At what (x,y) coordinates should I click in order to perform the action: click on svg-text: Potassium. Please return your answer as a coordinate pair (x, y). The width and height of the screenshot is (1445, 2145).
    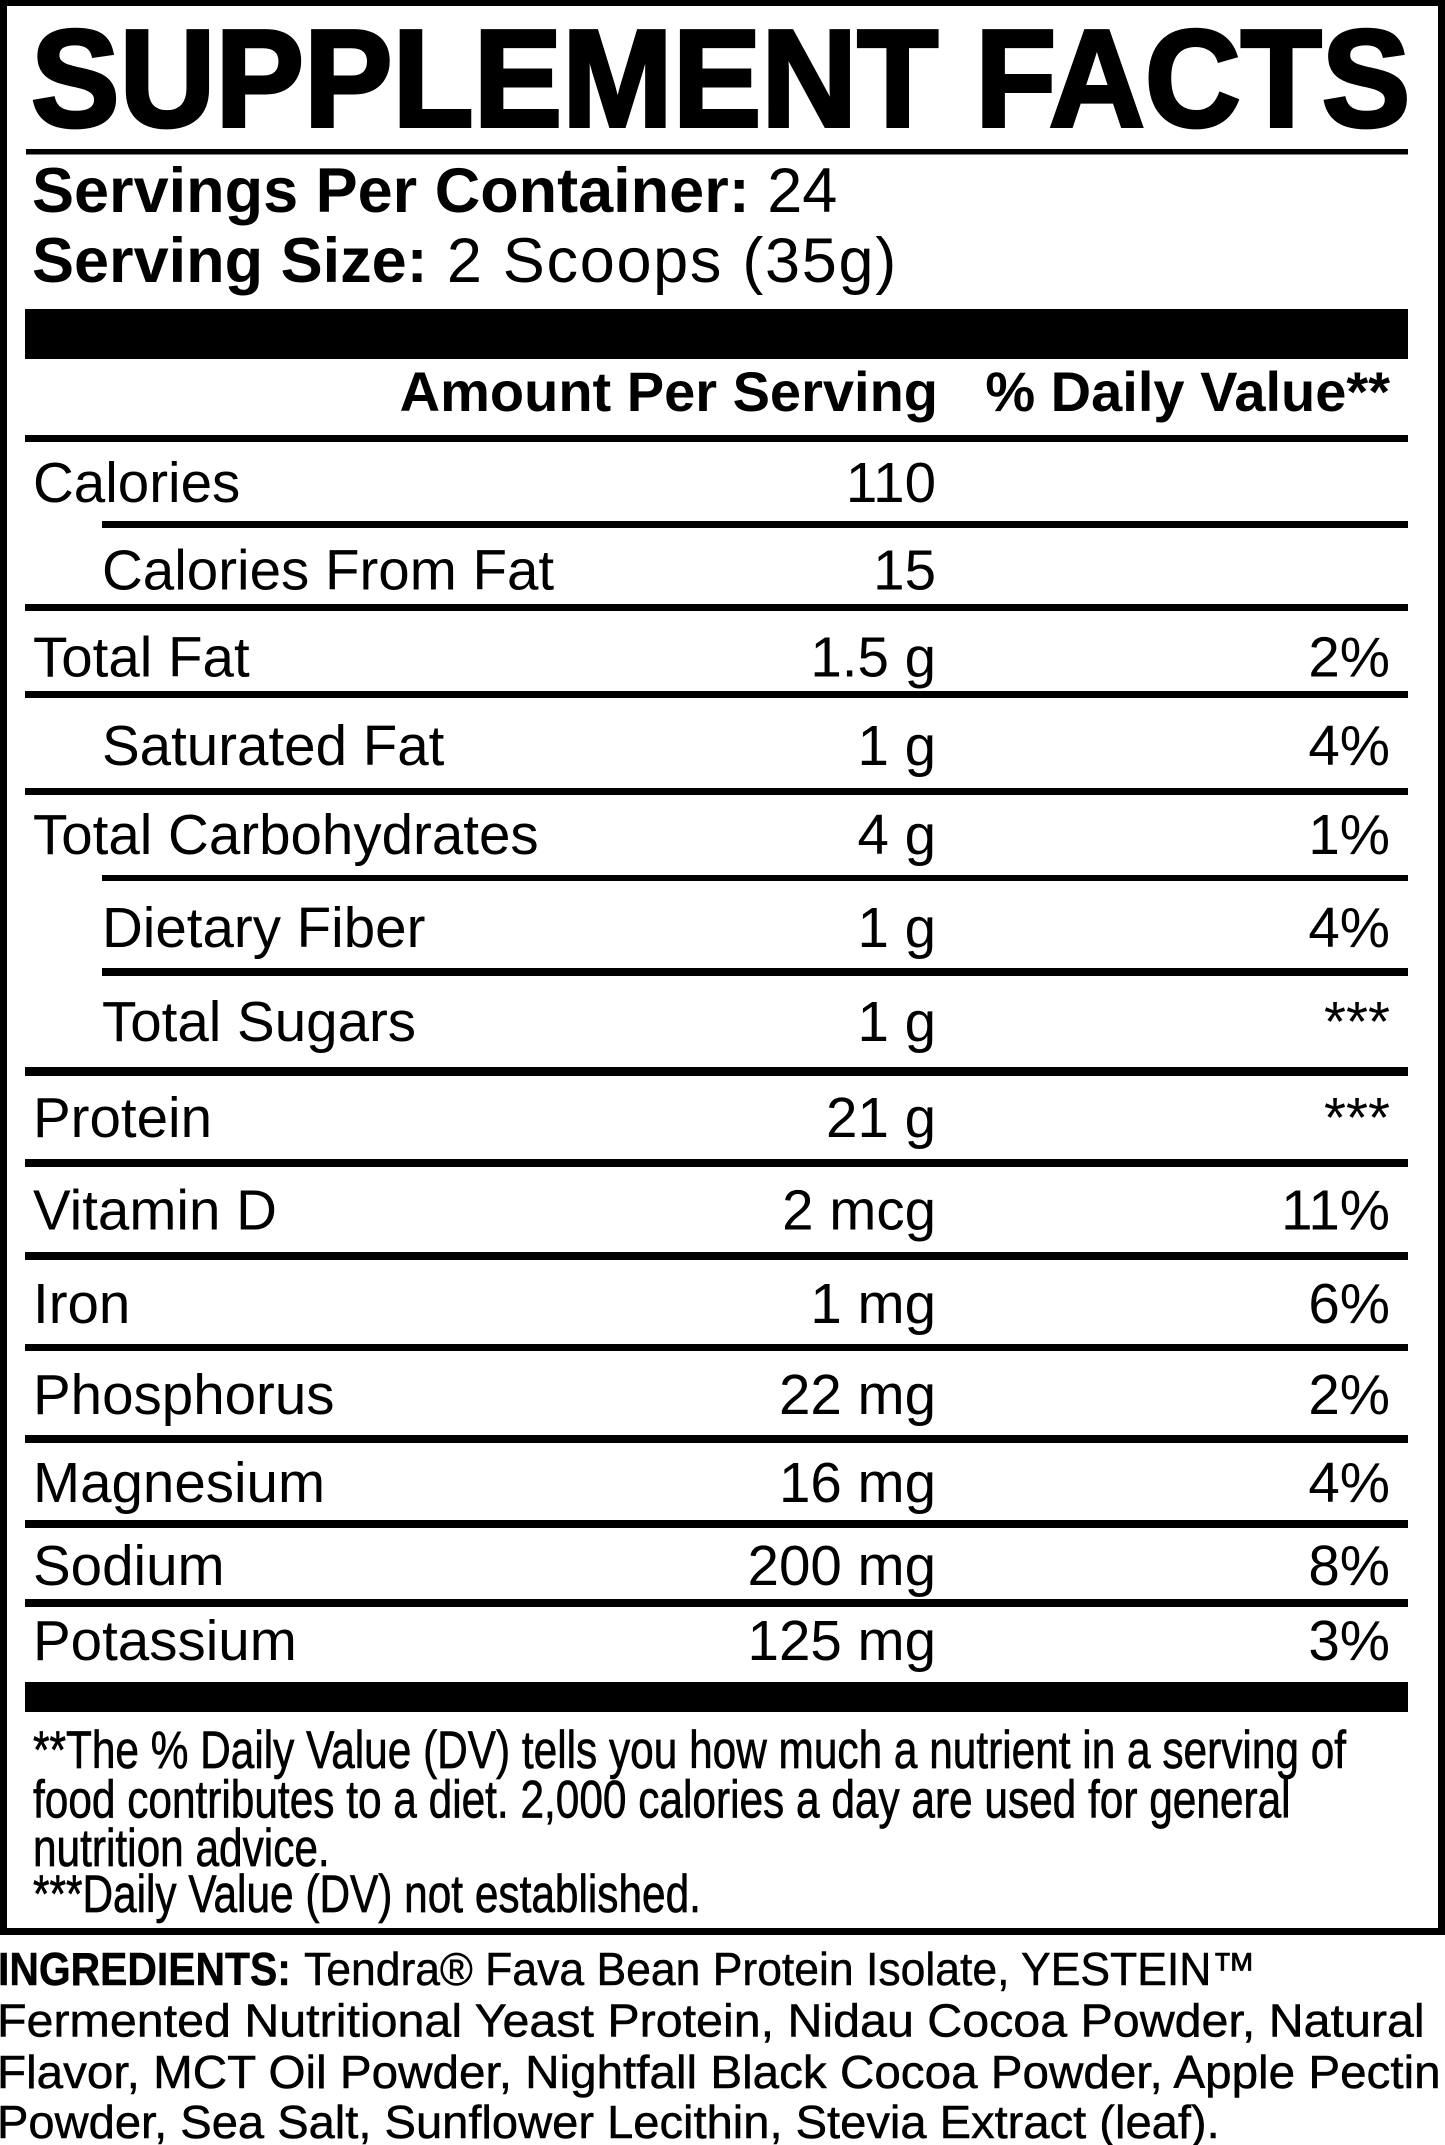
    Looking at the image, I should click on (165, 1640).